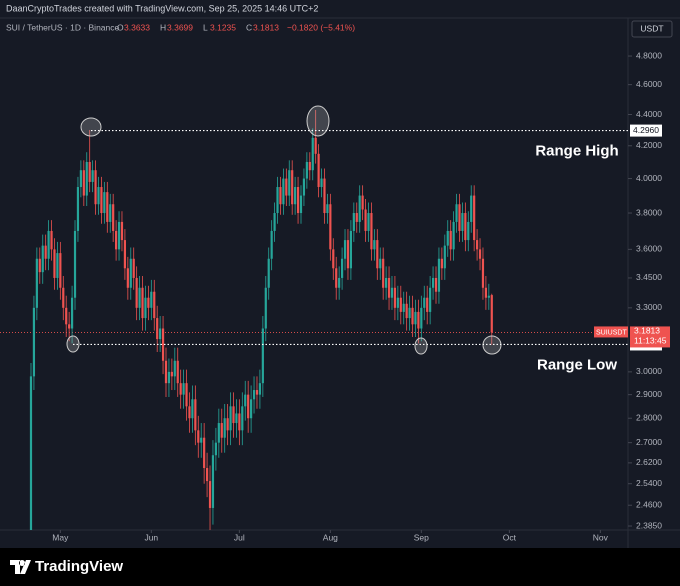  Describe the element at coordinates (649, 504) in the screenshot. I see `y-tick-label: 2.4600` at that location.